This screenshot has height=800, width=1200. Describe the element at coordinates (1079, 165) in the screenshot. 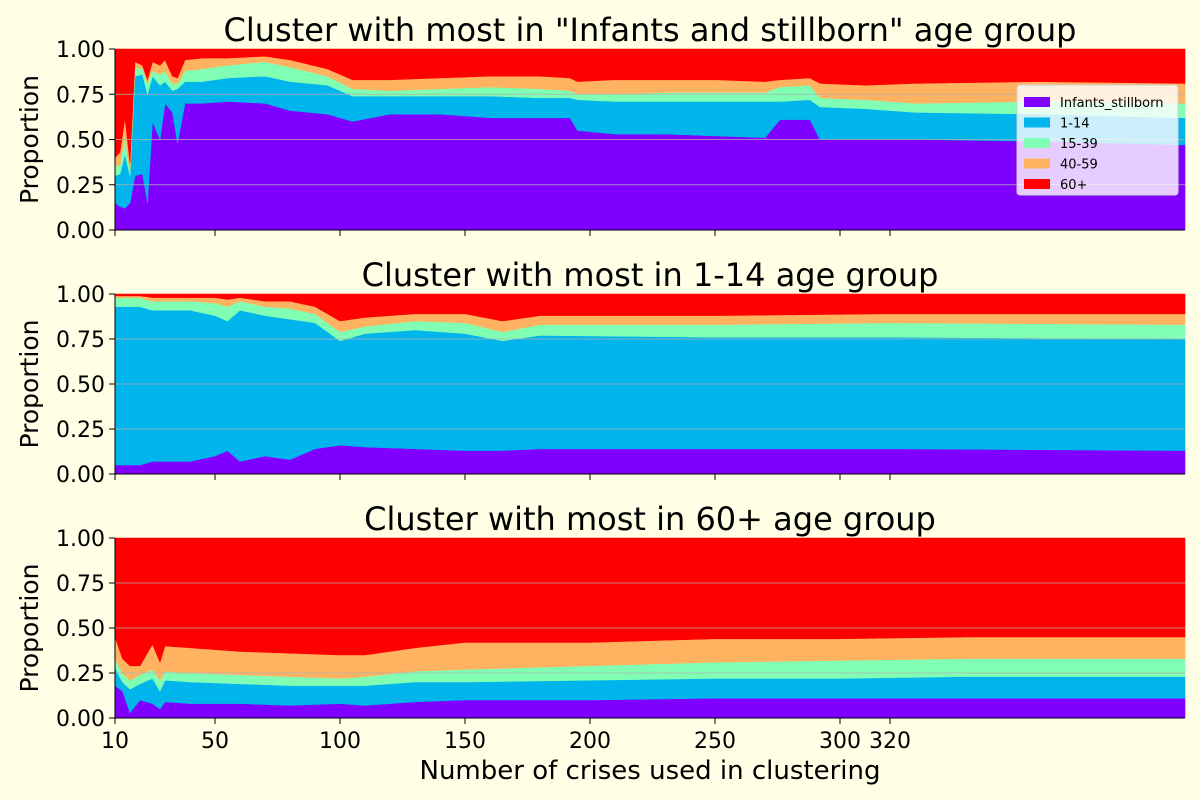

I see `legend-label: 40-59` at that location.